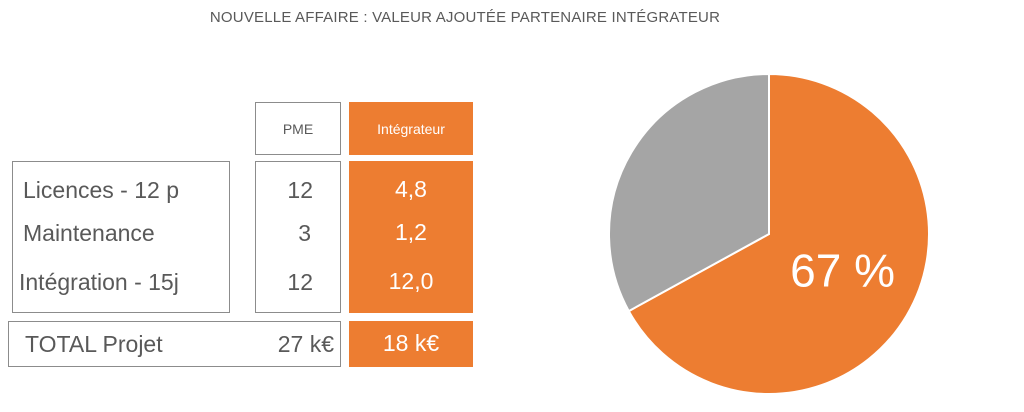 The width and height of the screenshot is (1024, 412). I want to click on integrateur-values-box: 4,8 1,2 12,0, so click(411, 237).